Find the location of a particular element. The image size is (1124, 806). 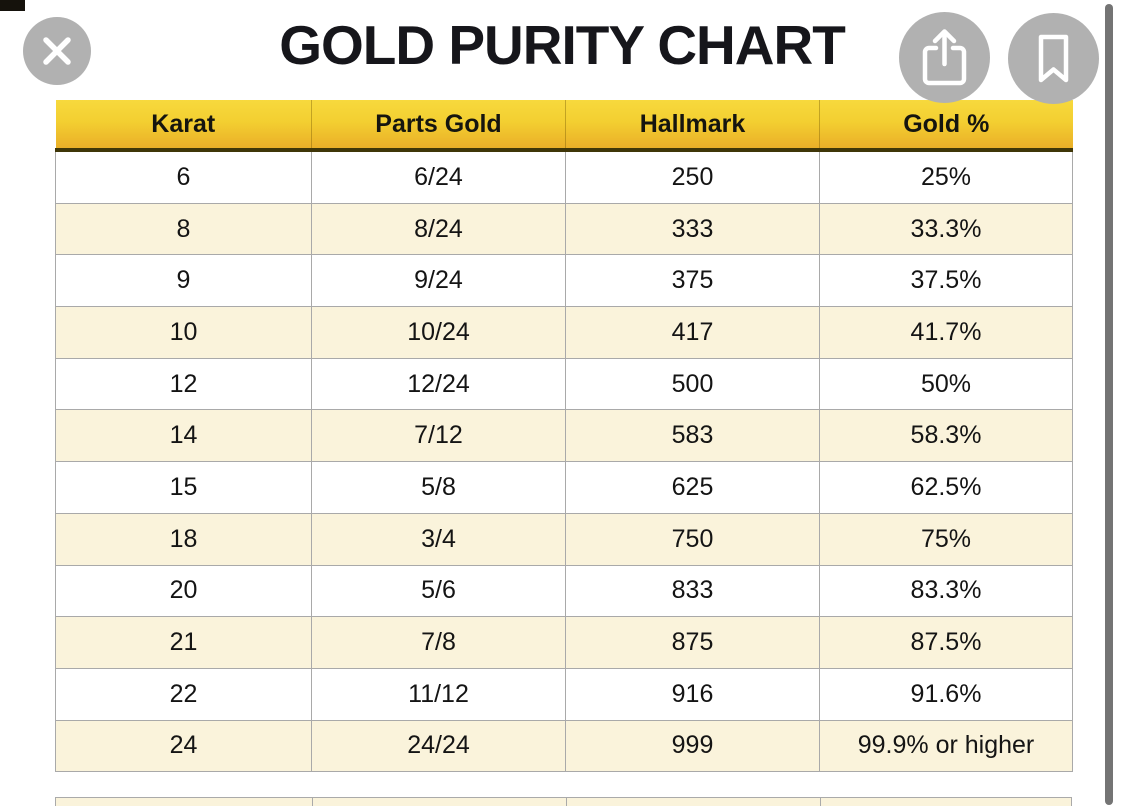

table-cell: 22 is located at coordinates (183, 694).